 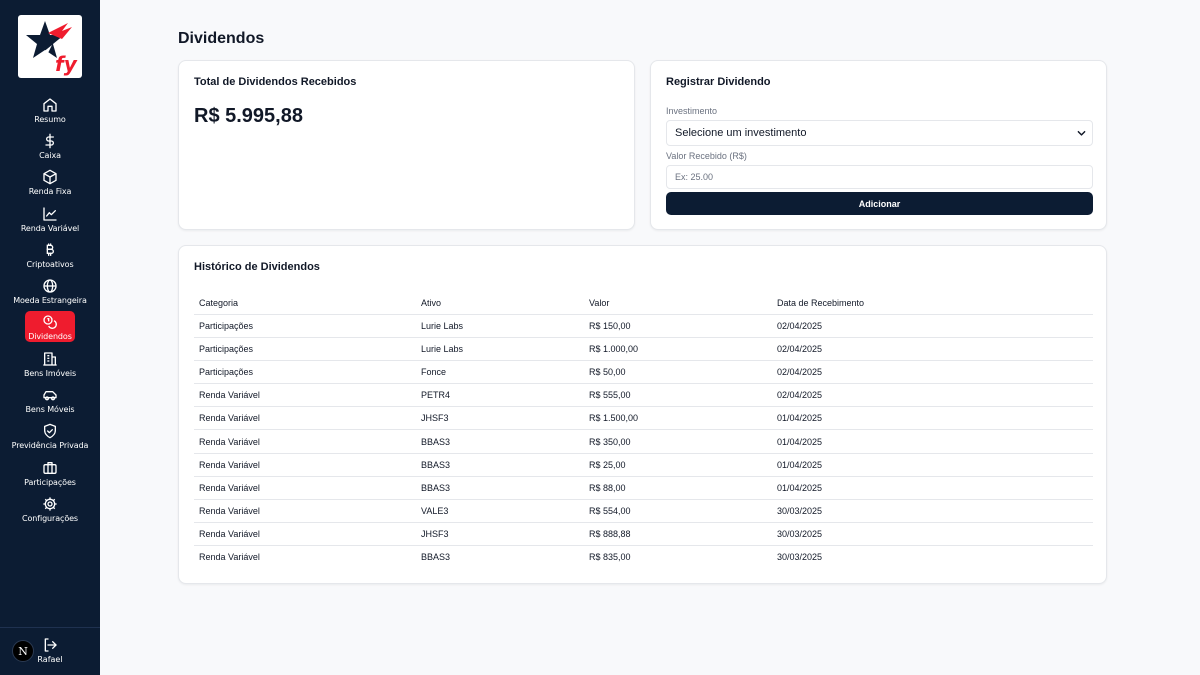 I want to click on column-header: Data de Recebimento, so click(x=821, y=302).